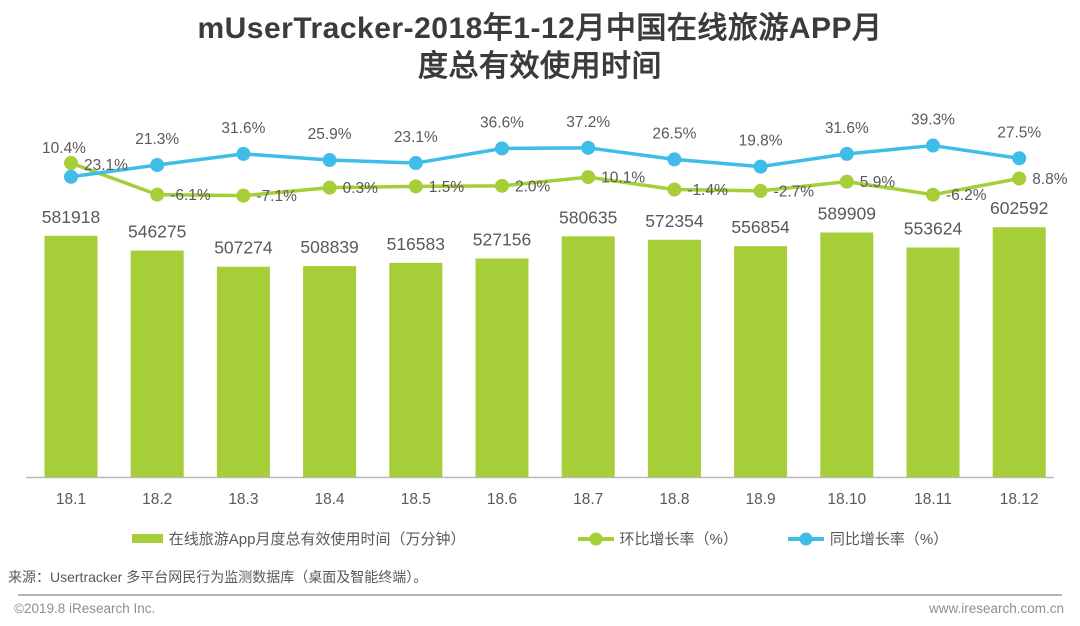  What do you see at coordinates (674, 133) in the screenshot?
I see `yoy-value-label: 26.5%` at bounding box center [674, 133].